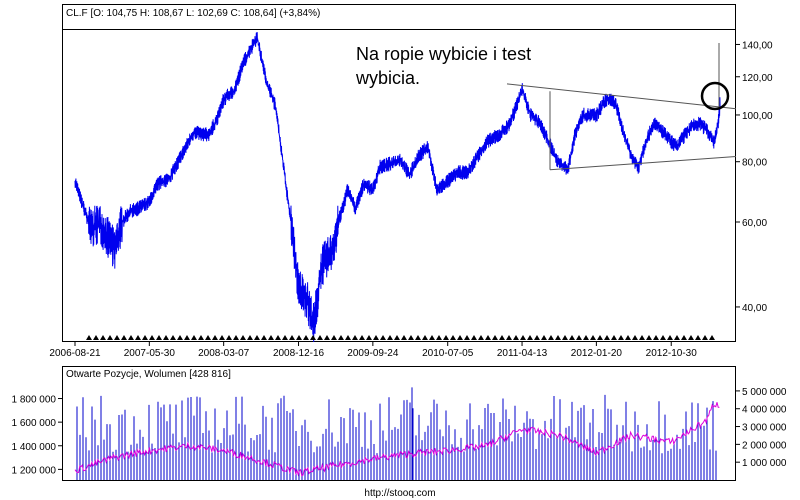 This screenshot has height=500, width=800. I want to click on footer-url: http://stooq.com, so click(399, 493).